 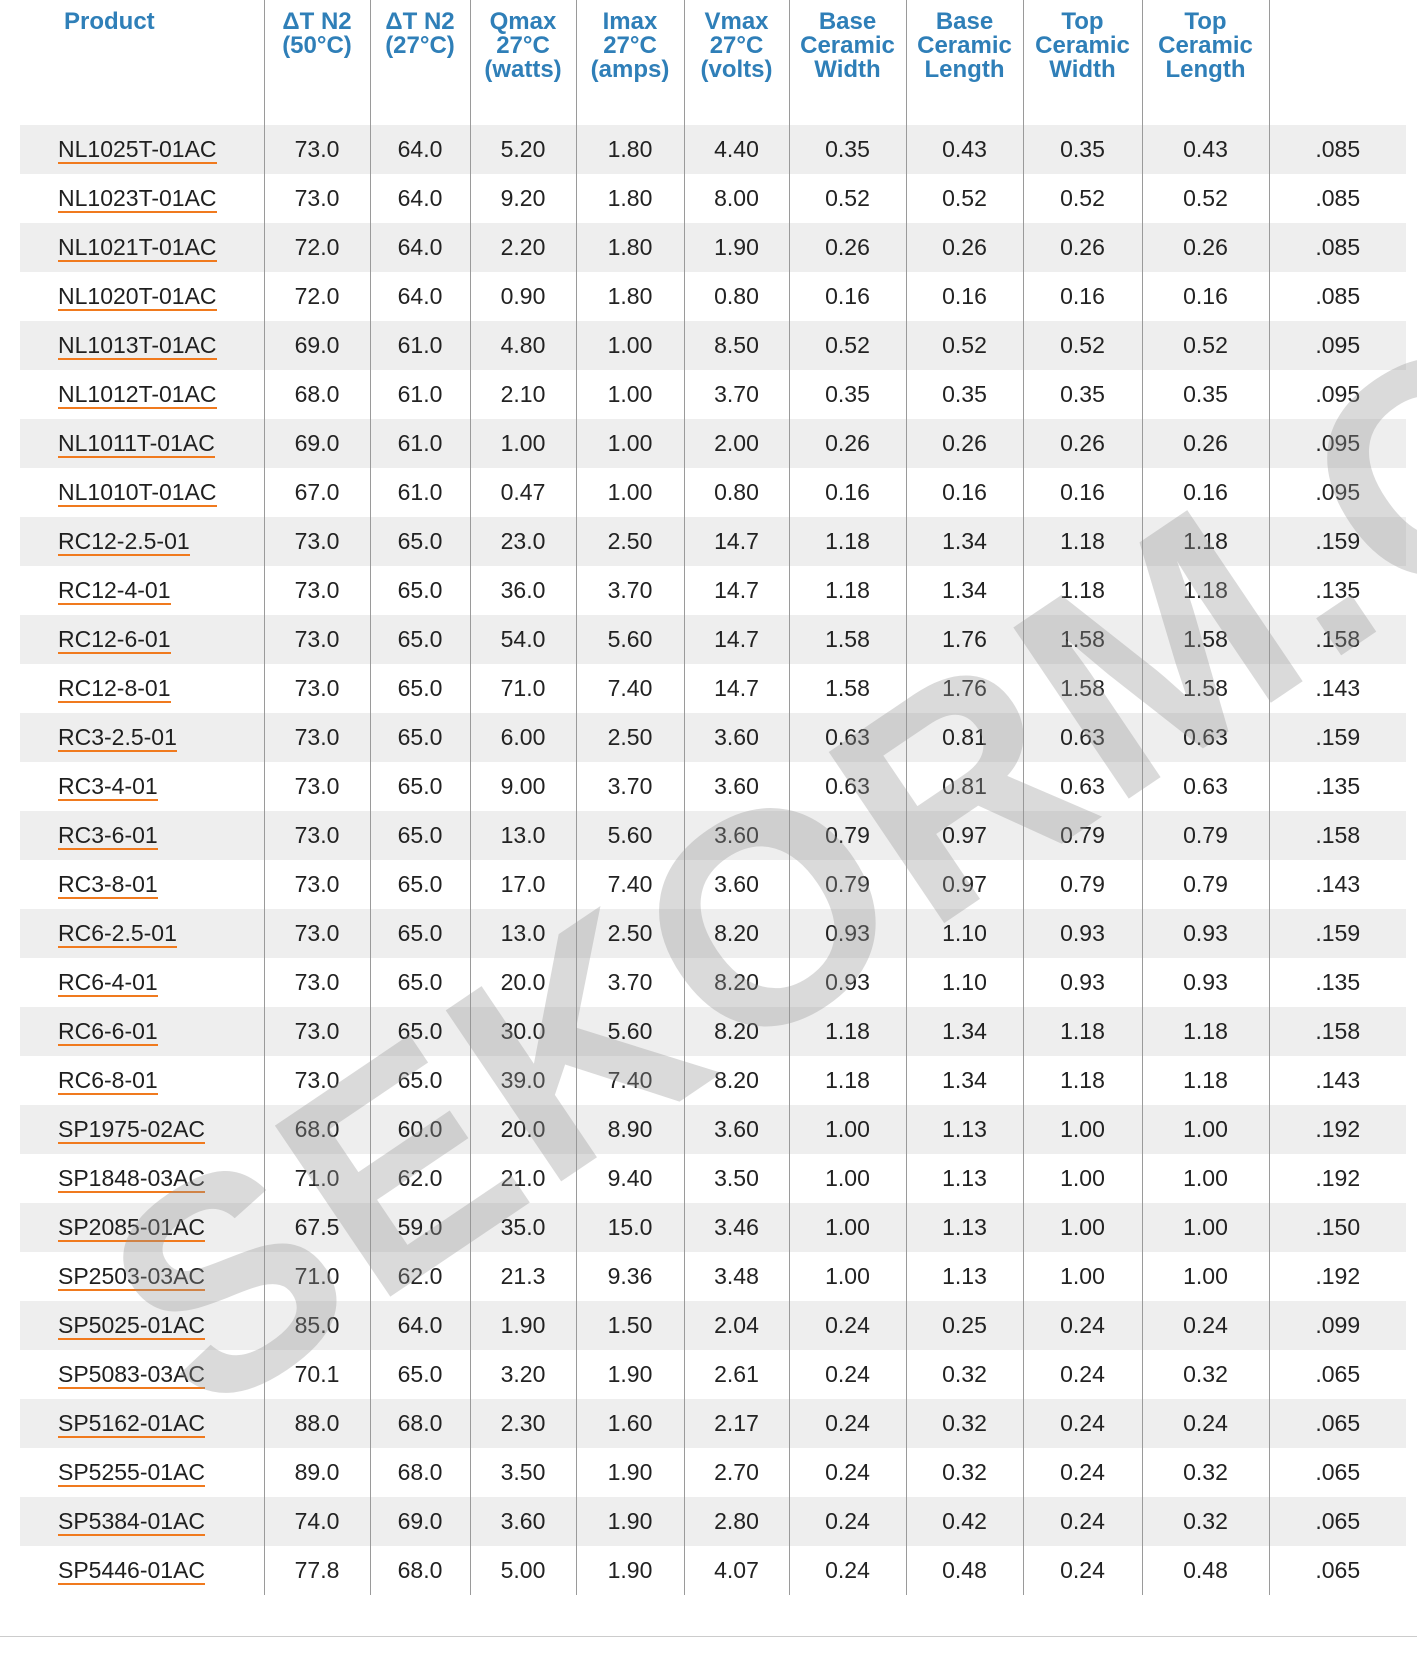 I want to click on product-cell: NL1013T-01AC, so click(x=142, y=345).